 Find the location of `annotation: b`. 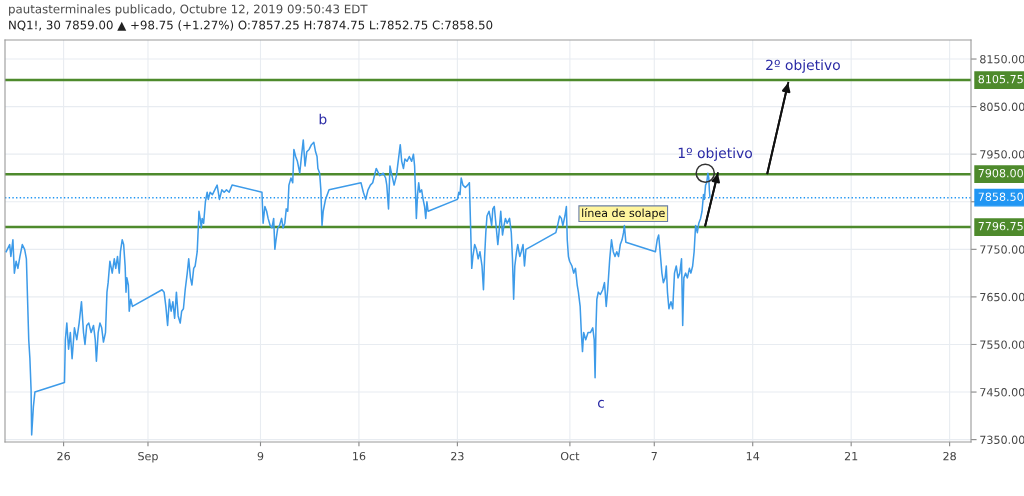

annotation: b is located at coordinates (323, 119).